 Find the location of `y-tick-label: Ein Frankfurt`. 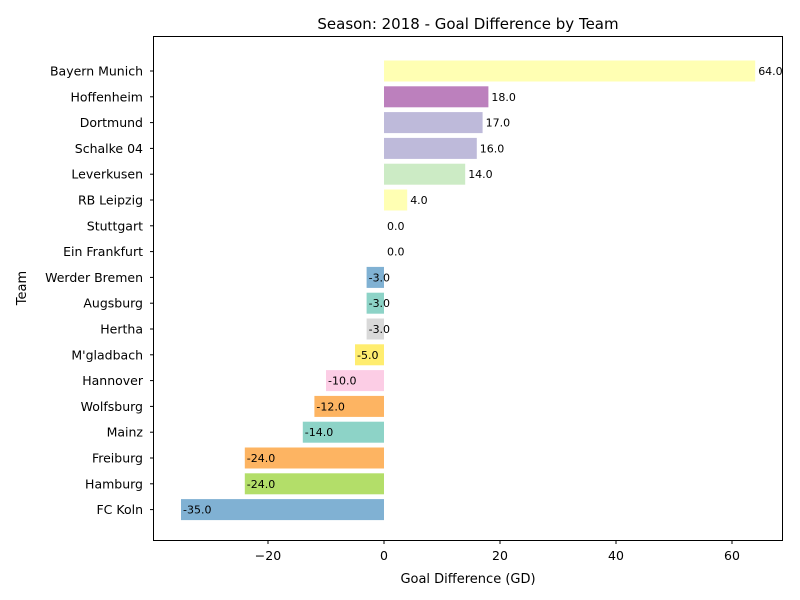

y-tick-label: Ein Frankfurt is located at coordinates (103, 251).